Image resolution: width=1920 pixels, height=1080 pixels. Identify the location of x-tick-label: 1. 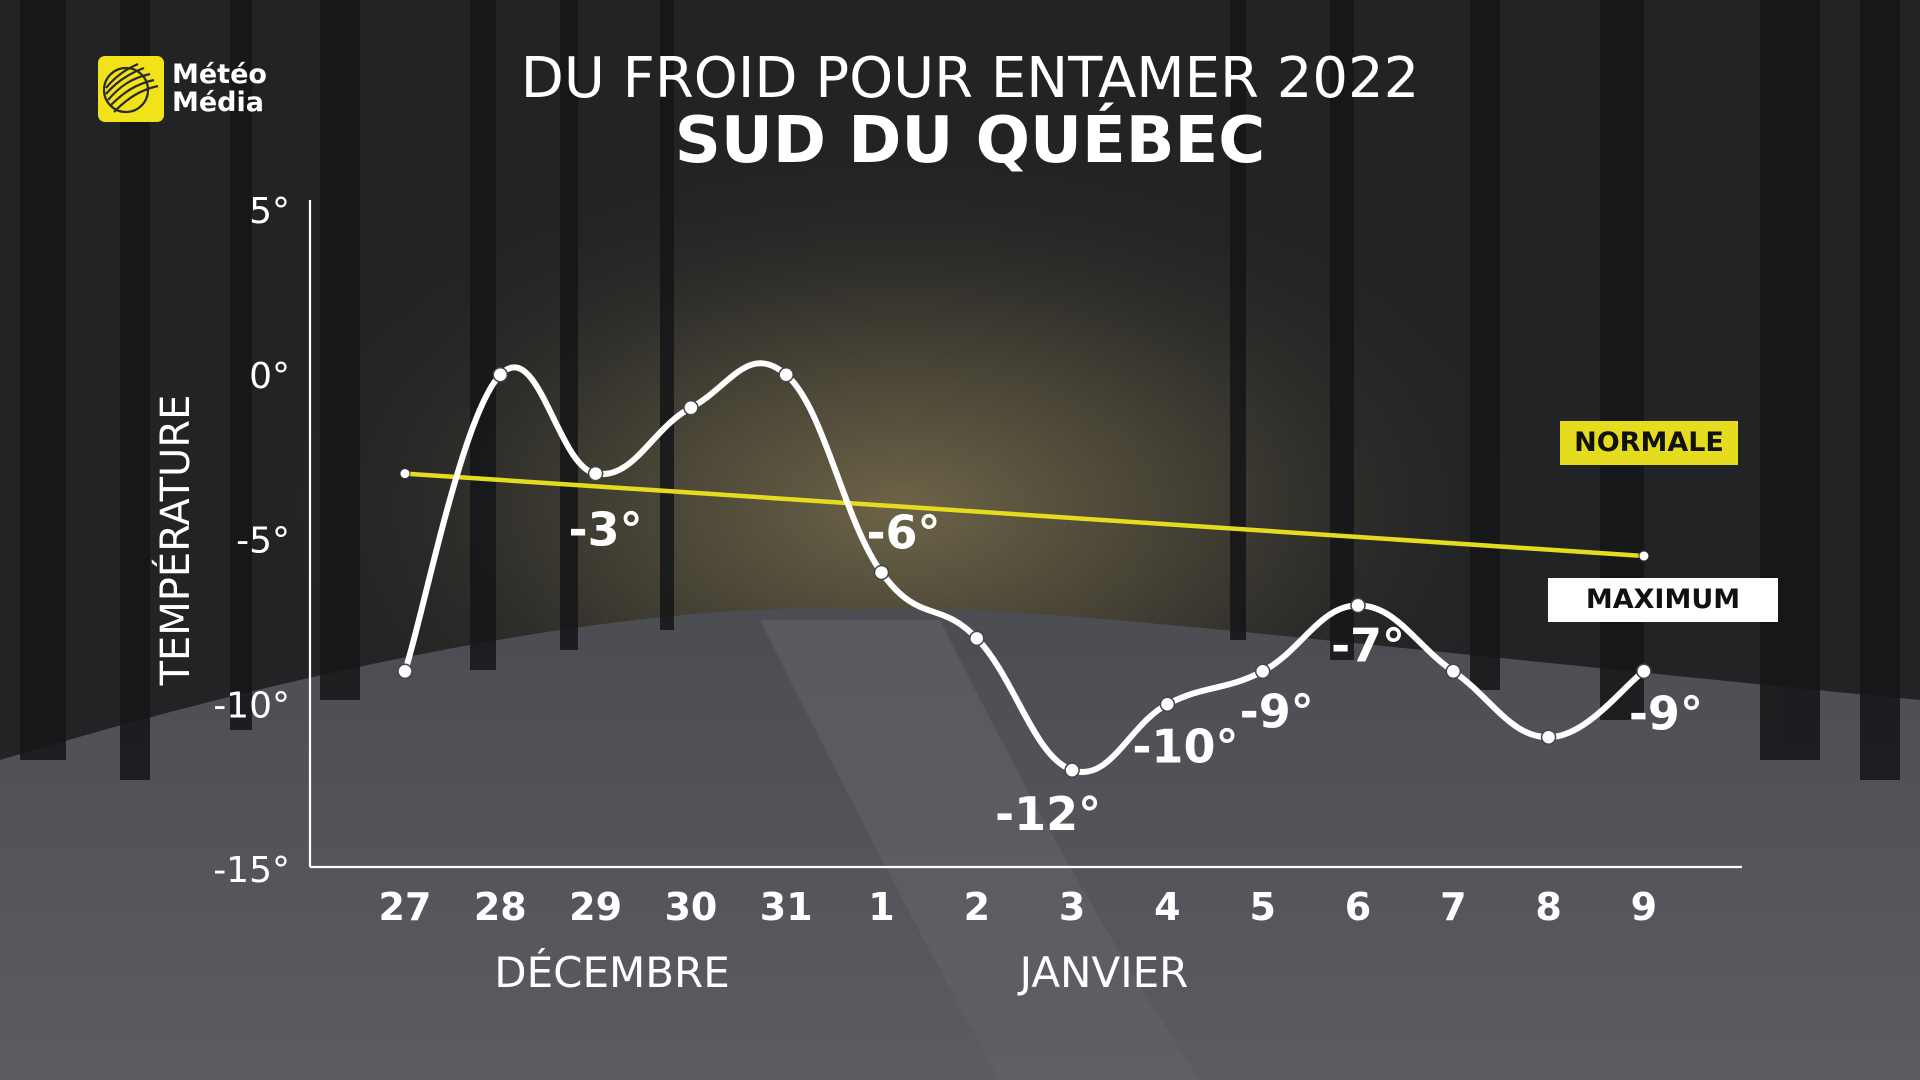
(881, 907).